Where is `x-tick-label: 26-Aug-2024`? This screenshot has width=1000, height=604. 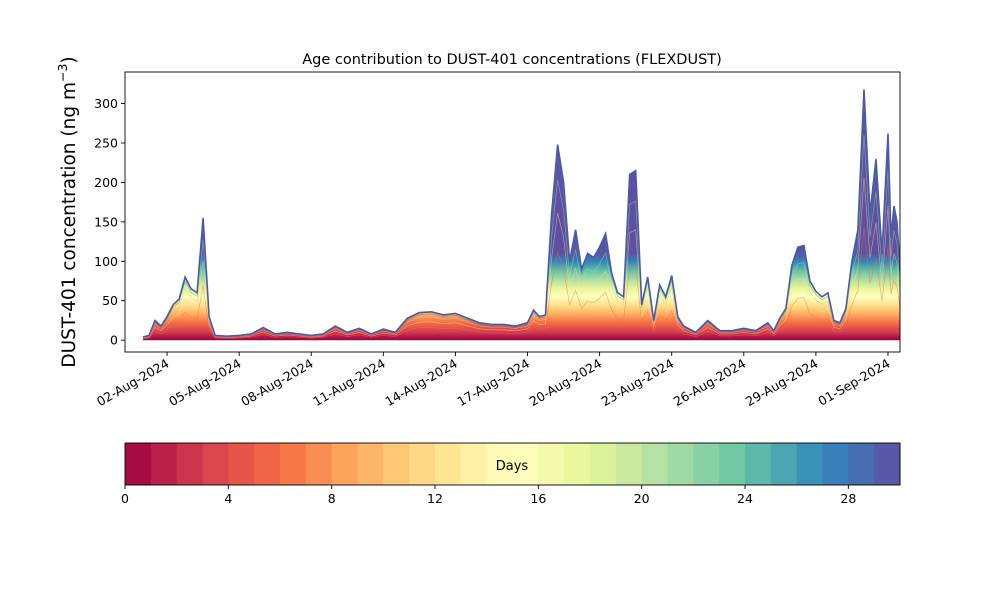
x-tick-label: 26-Aug-2024 is located at coordinates (710, 382).